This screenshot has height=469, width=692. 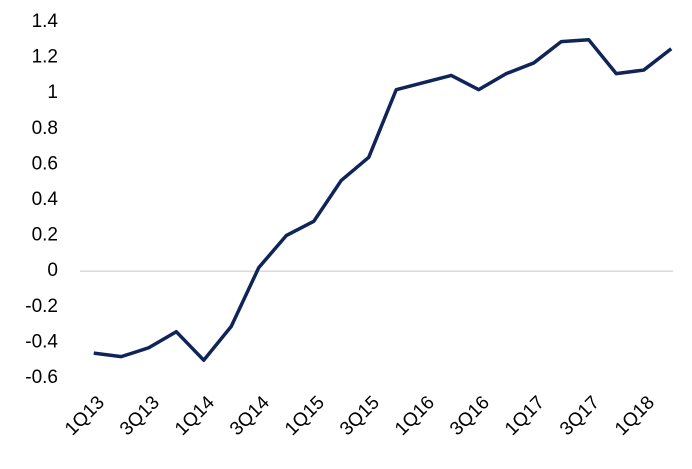 What do you see at coordinates (580, 416) in the screenshot?
I see `x-tick-label: 3Q17` at bounding box center [580, 416].